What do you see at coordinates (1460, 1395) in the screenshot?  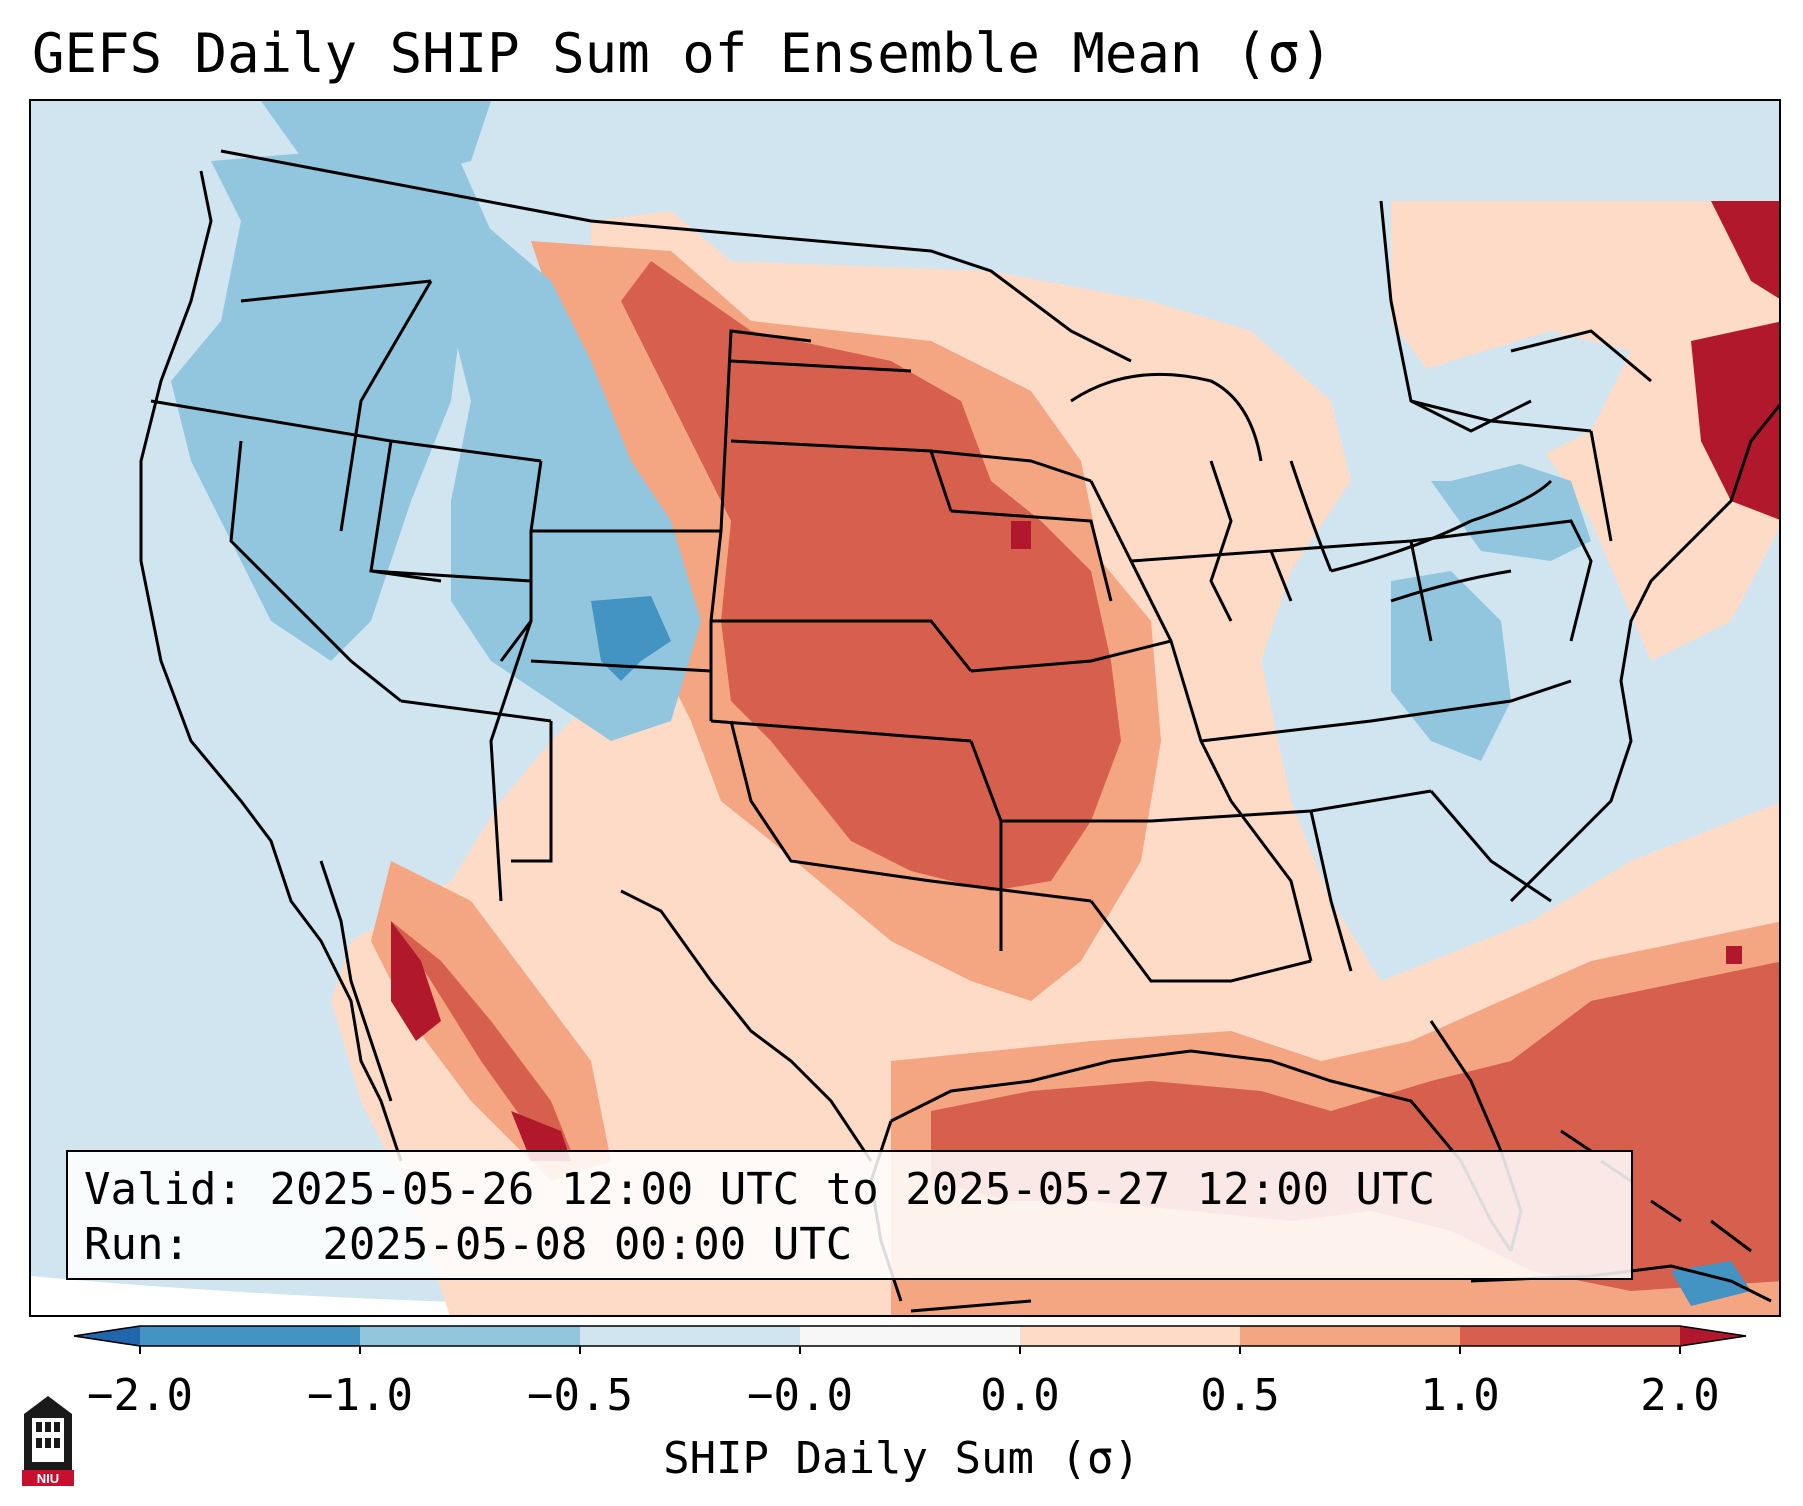 I see `colorbar-tick-label: 1.0` at bounding box center [1460, 1395].